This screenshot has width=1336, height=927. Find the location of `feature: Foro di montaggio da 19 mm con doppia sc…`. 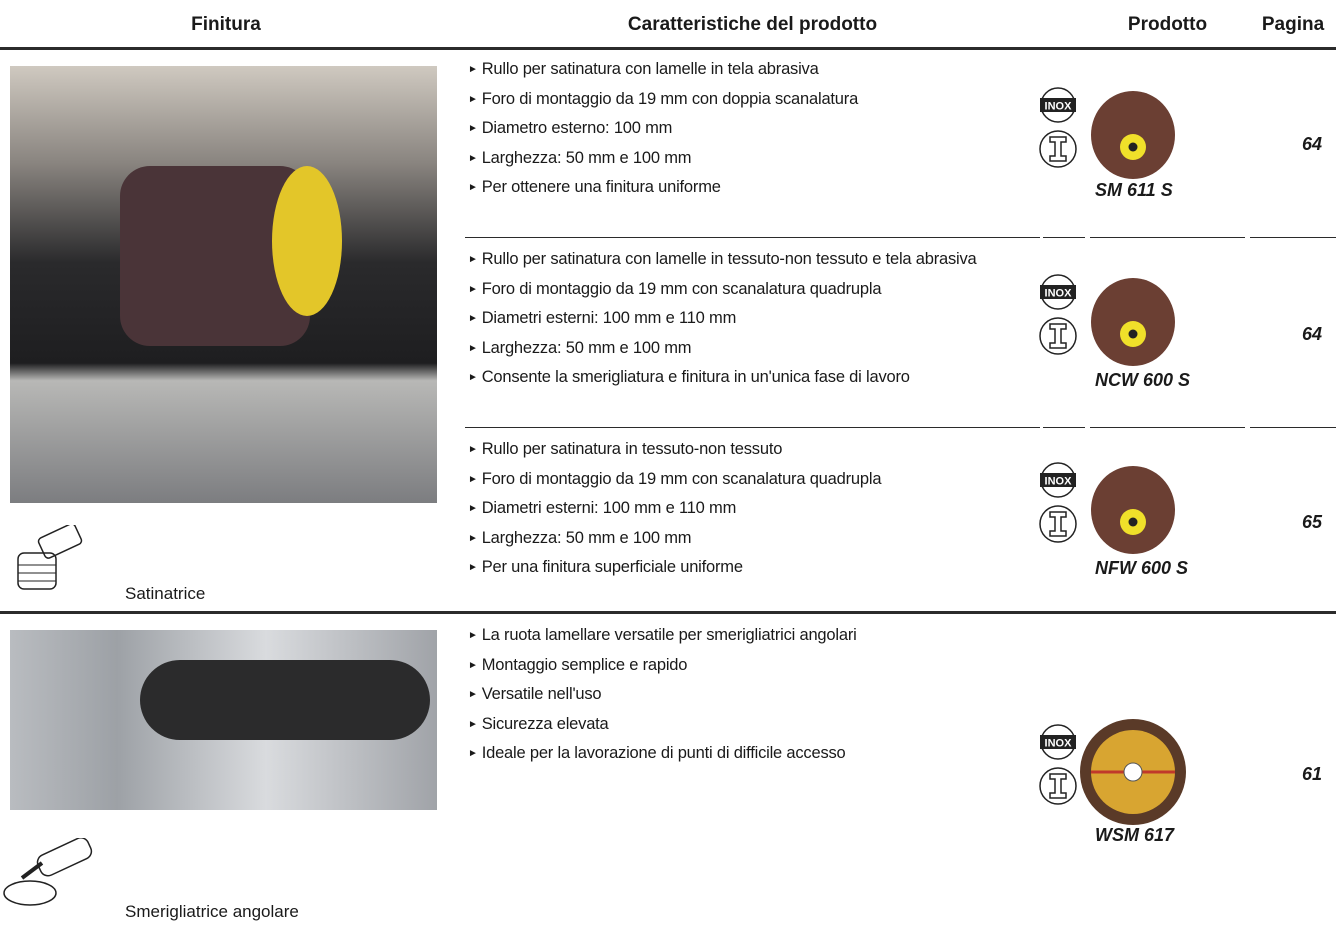

feature: Foro di montaggio da 19 mm con doppia sc… is located at coordinates (740, 101).